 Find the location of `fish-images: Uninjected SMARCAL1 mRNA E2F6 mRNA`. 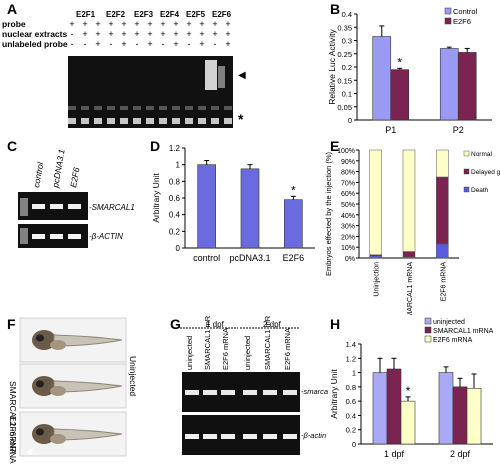

fish-images: Uninjected SMARCAL1 mRNA E2F6 mRNA is located at coordinates (73, 390).